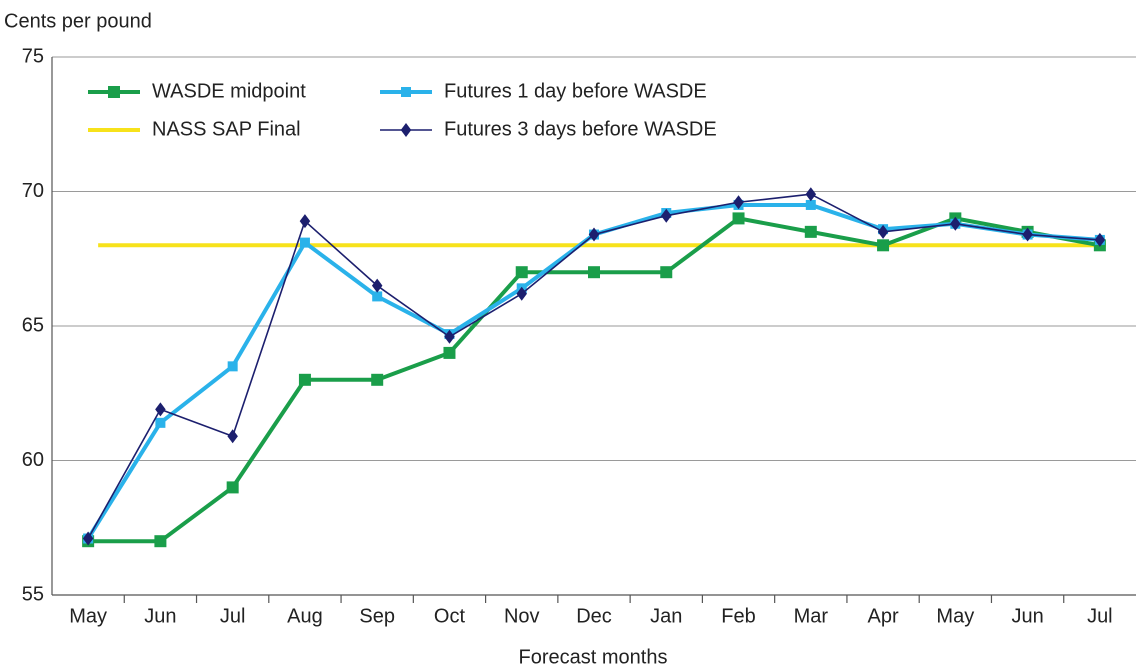  Describe the element at coordinates (811, 616) in the screenshot. I see `x-tick-label: Mar` at that location.